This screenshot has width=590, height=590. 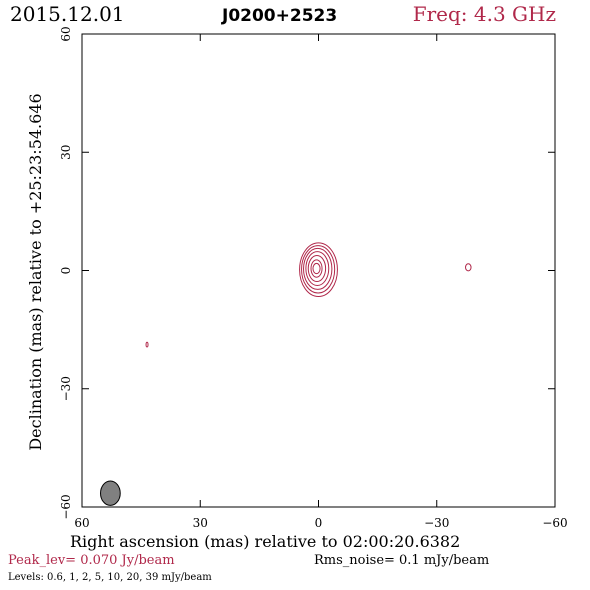 What do you see at coordinates (436, 523) in the screenshot?
I see `x-tick-label: −30` at bounding box center [436, 523].